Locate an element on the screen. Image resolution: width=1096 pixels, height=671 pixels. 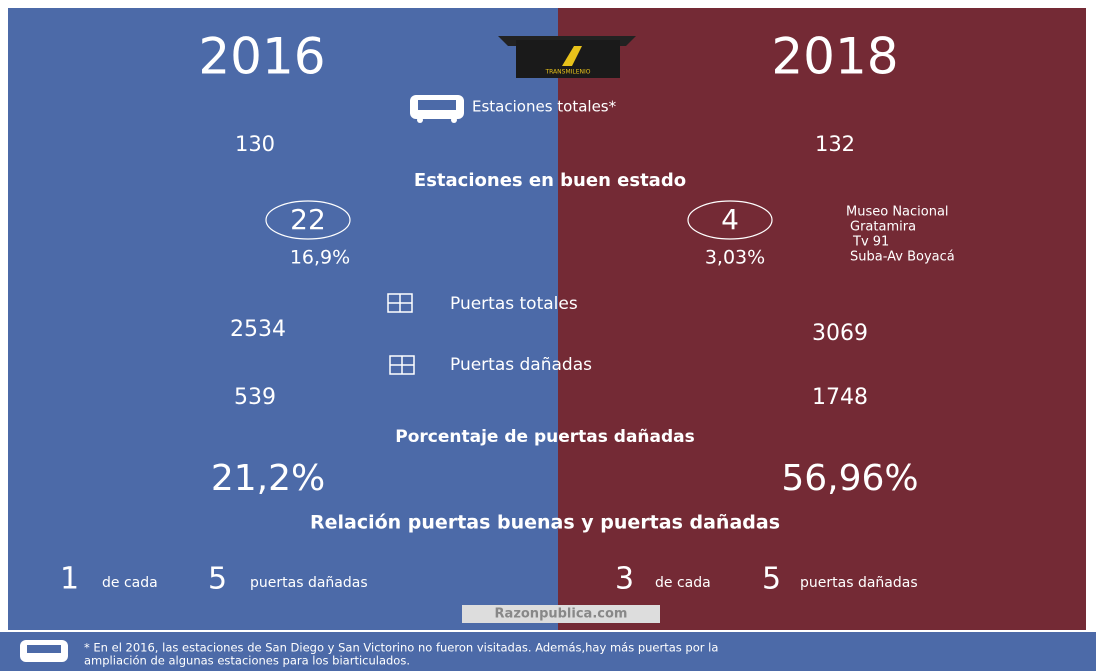
stat-percent: 3,03% is located at coordinates (735, 258).